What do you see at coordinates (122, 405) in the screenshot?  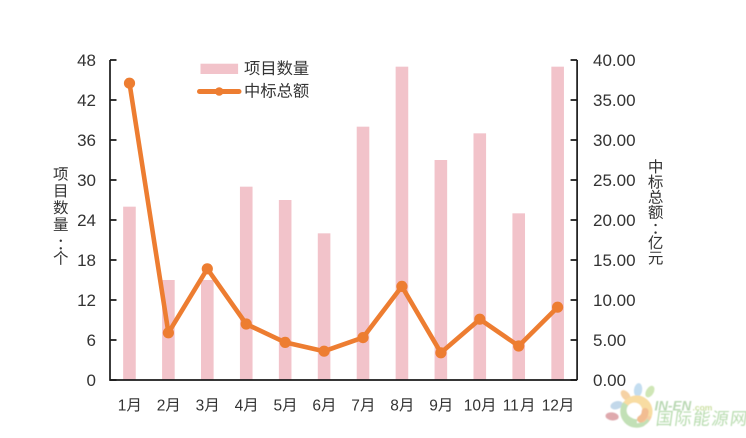 I see `svg-text: 1` at bounding box center [122, 405].